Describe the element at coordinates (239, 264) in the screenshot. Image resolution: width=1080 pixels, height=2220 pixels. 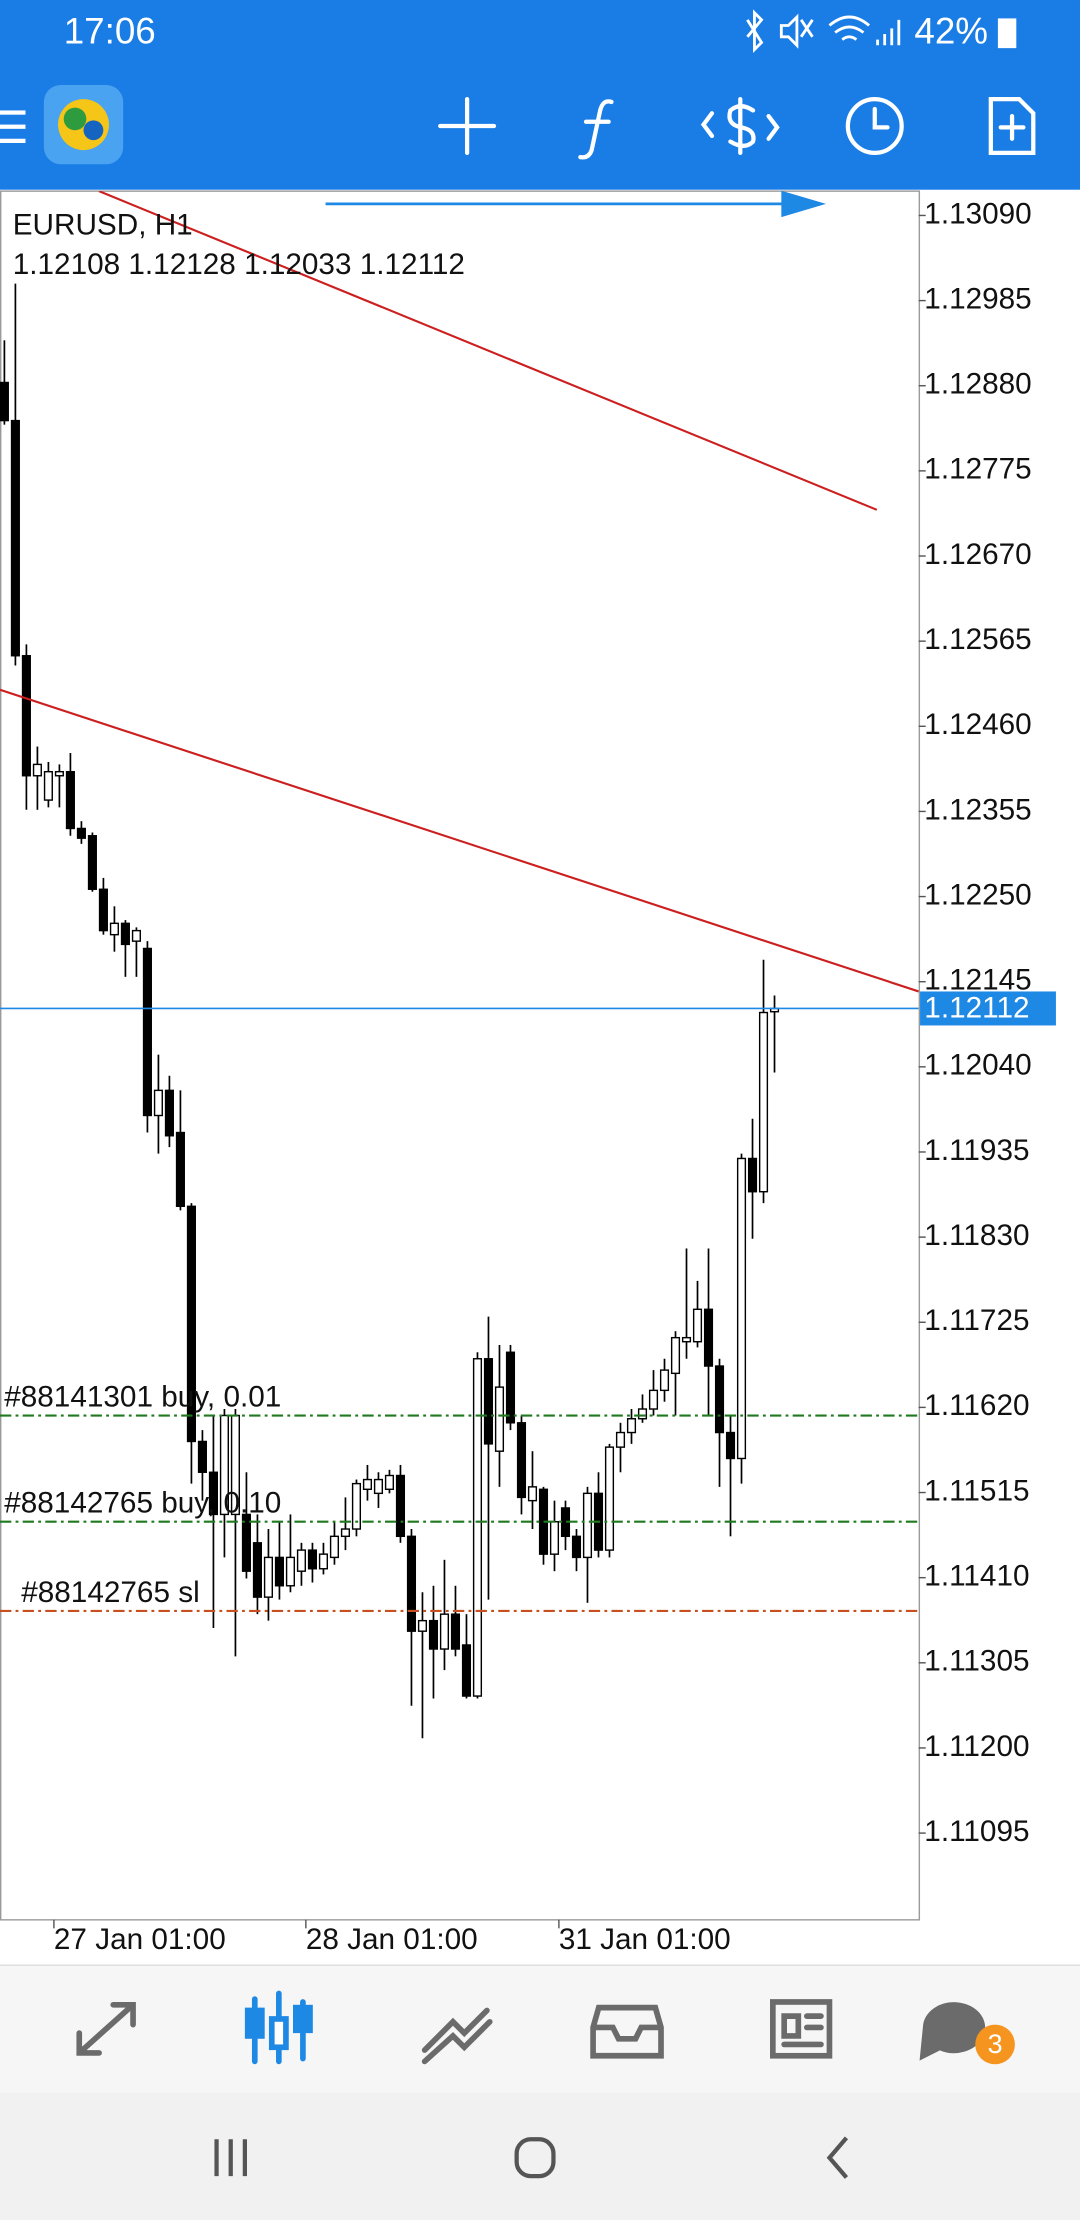
I see `ohlc-info: 1.12108 1.12128 1.12033 1.12112` at that location.